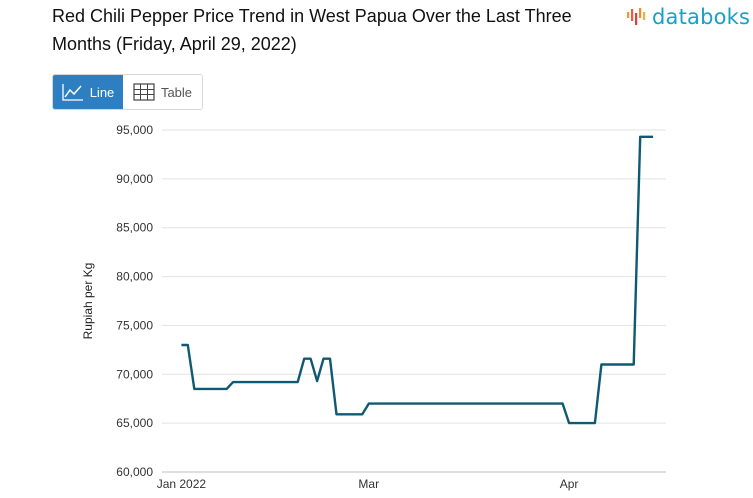 Image resolution: width=753 pixels, height=498 pixels. I want to click on table-grid-icon, so click(144, 92).